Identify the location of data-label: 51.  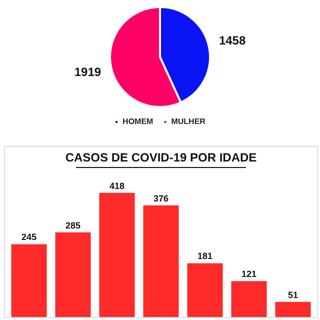
(293, 295).